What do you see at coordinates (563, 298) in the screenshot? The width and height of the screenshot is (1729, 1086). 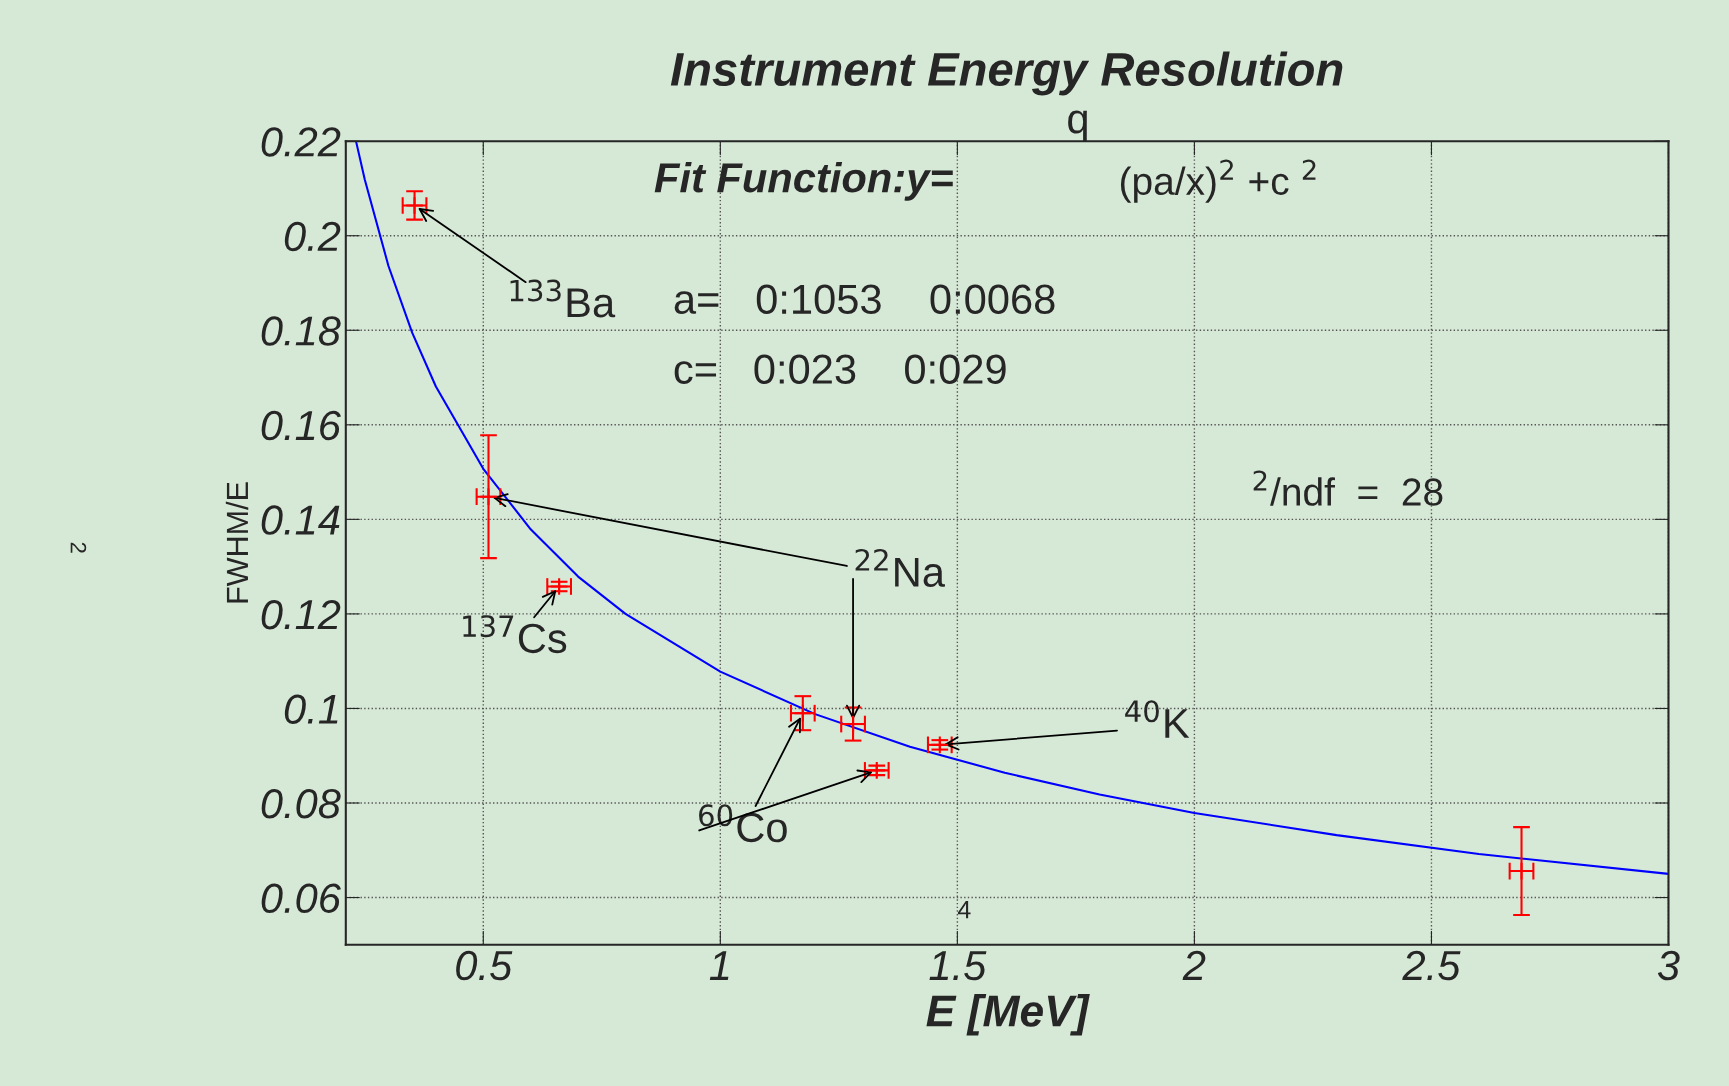 I see `annotation: $^{133}$Ba` at bounding box center [563, 298].